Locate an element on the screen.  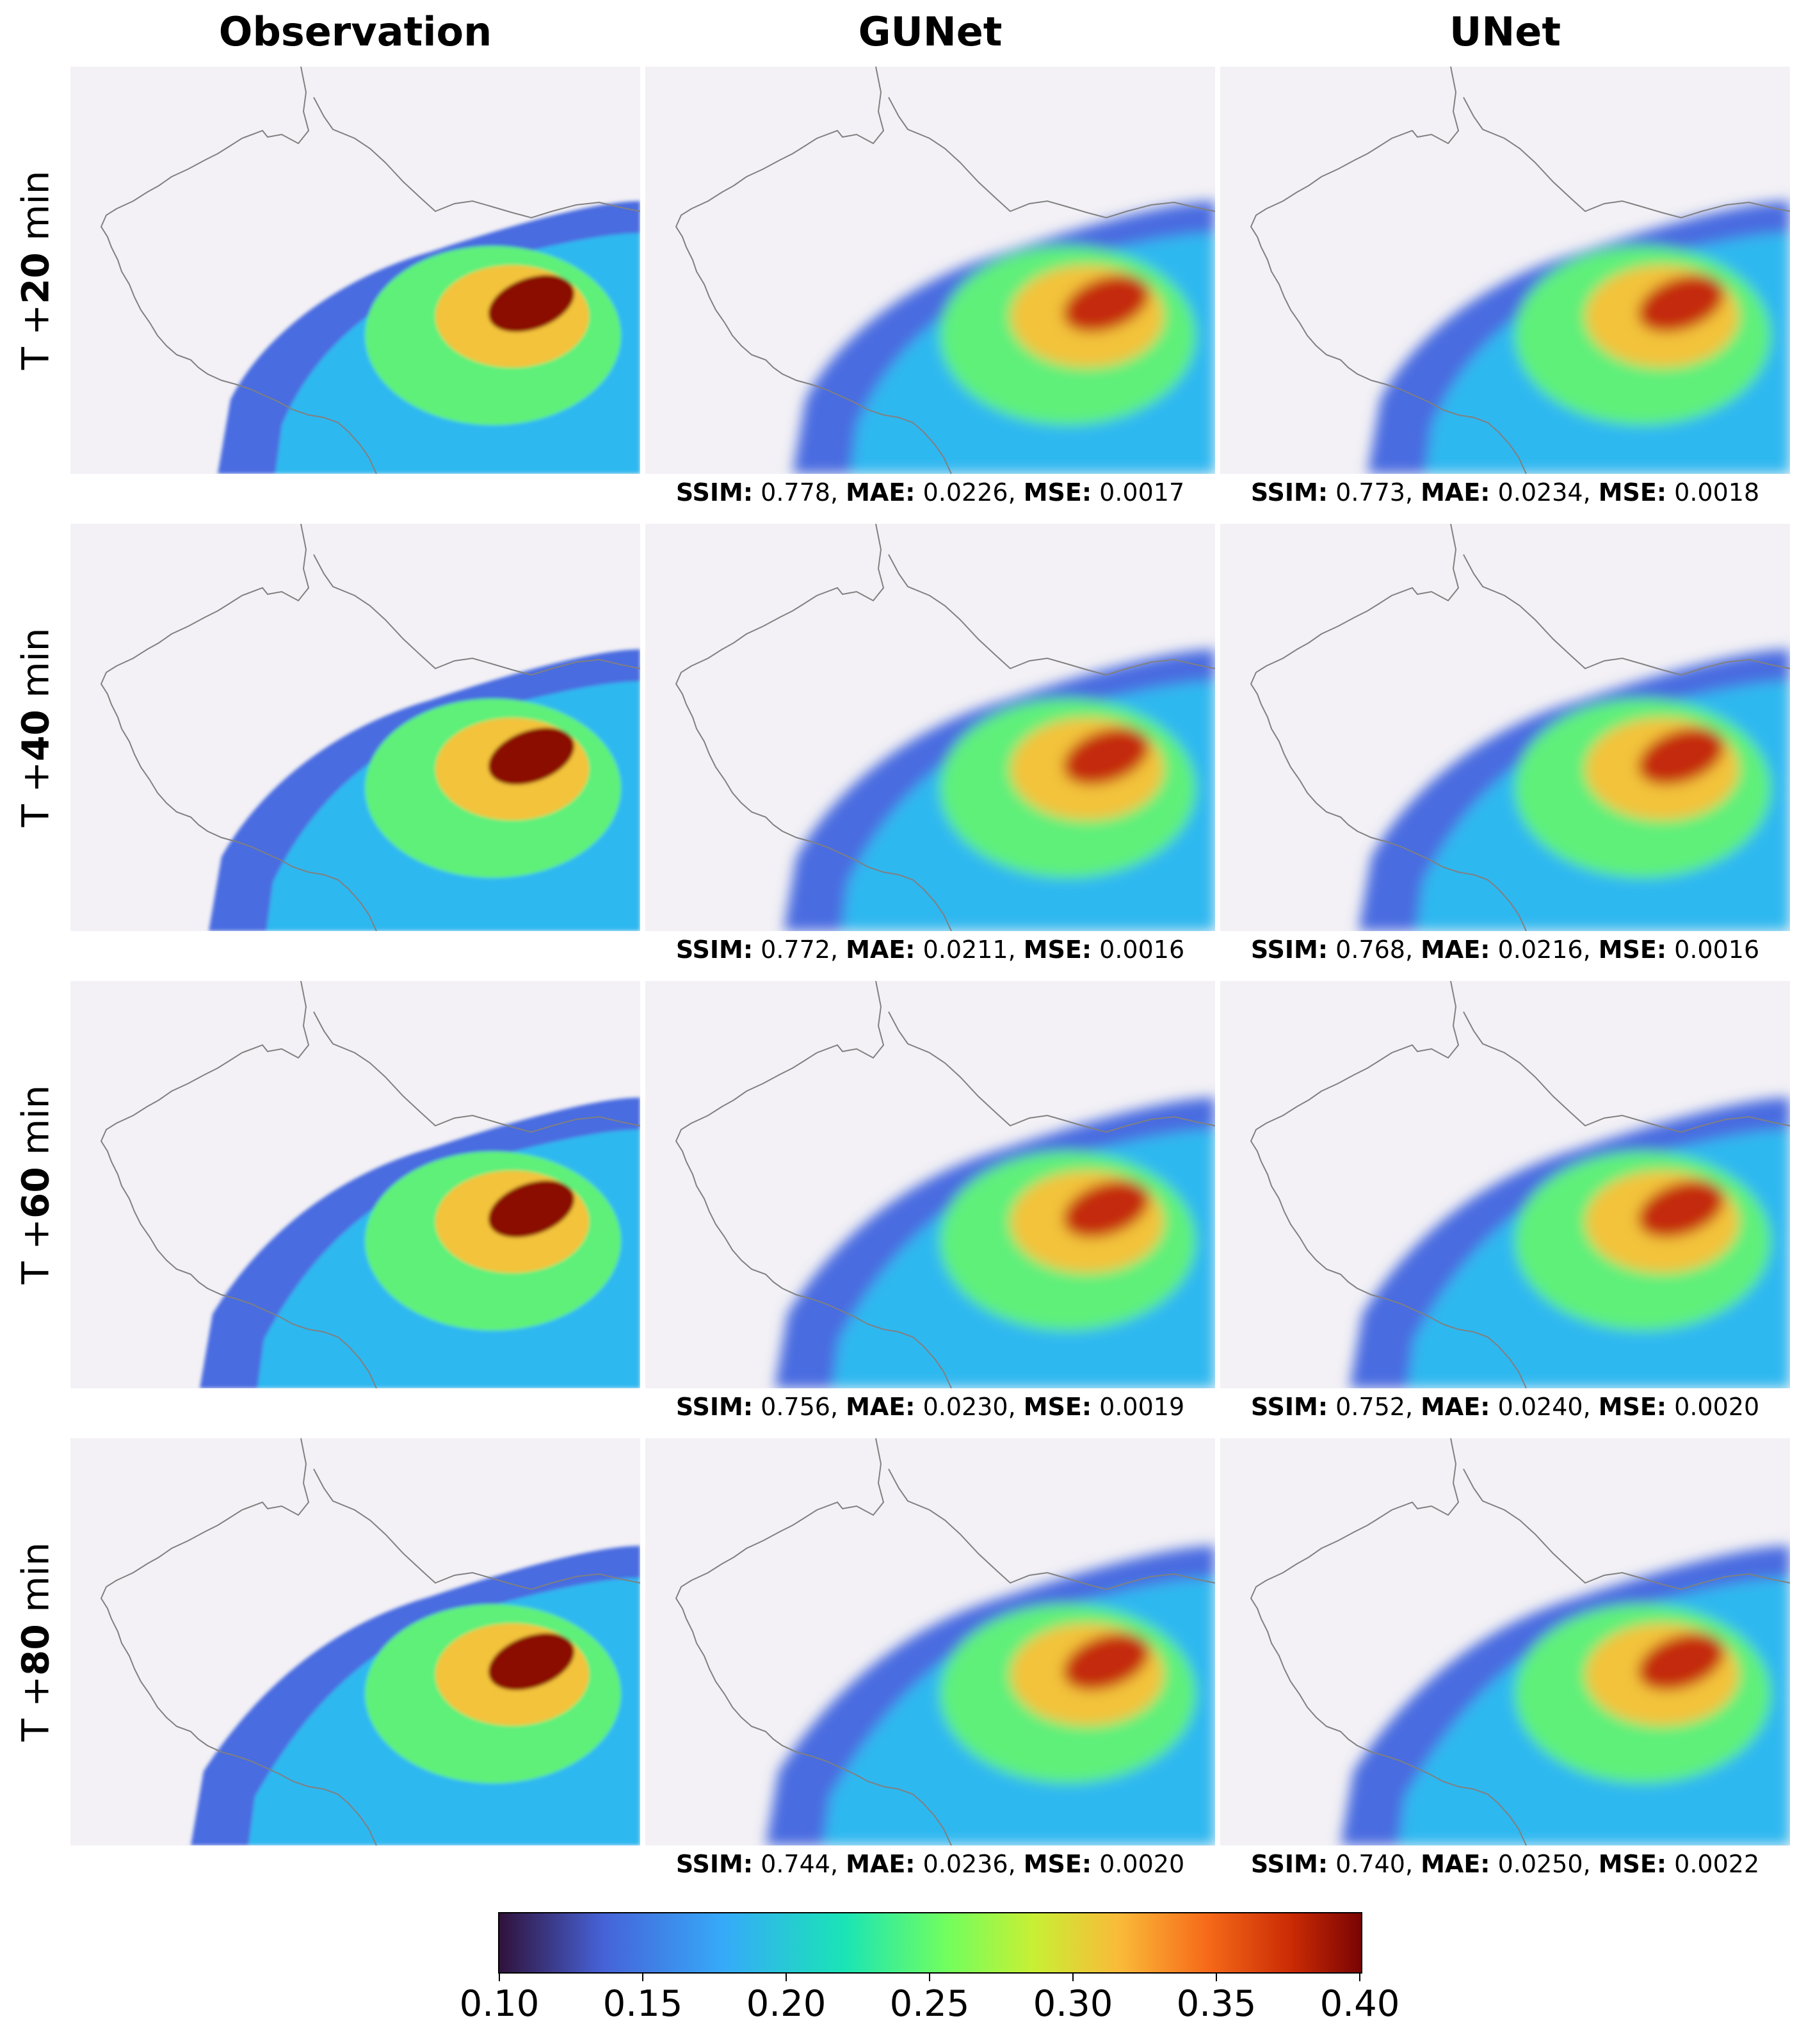
colorbar-tick-label: 0.40 is located at coordinates (1359, 2004).